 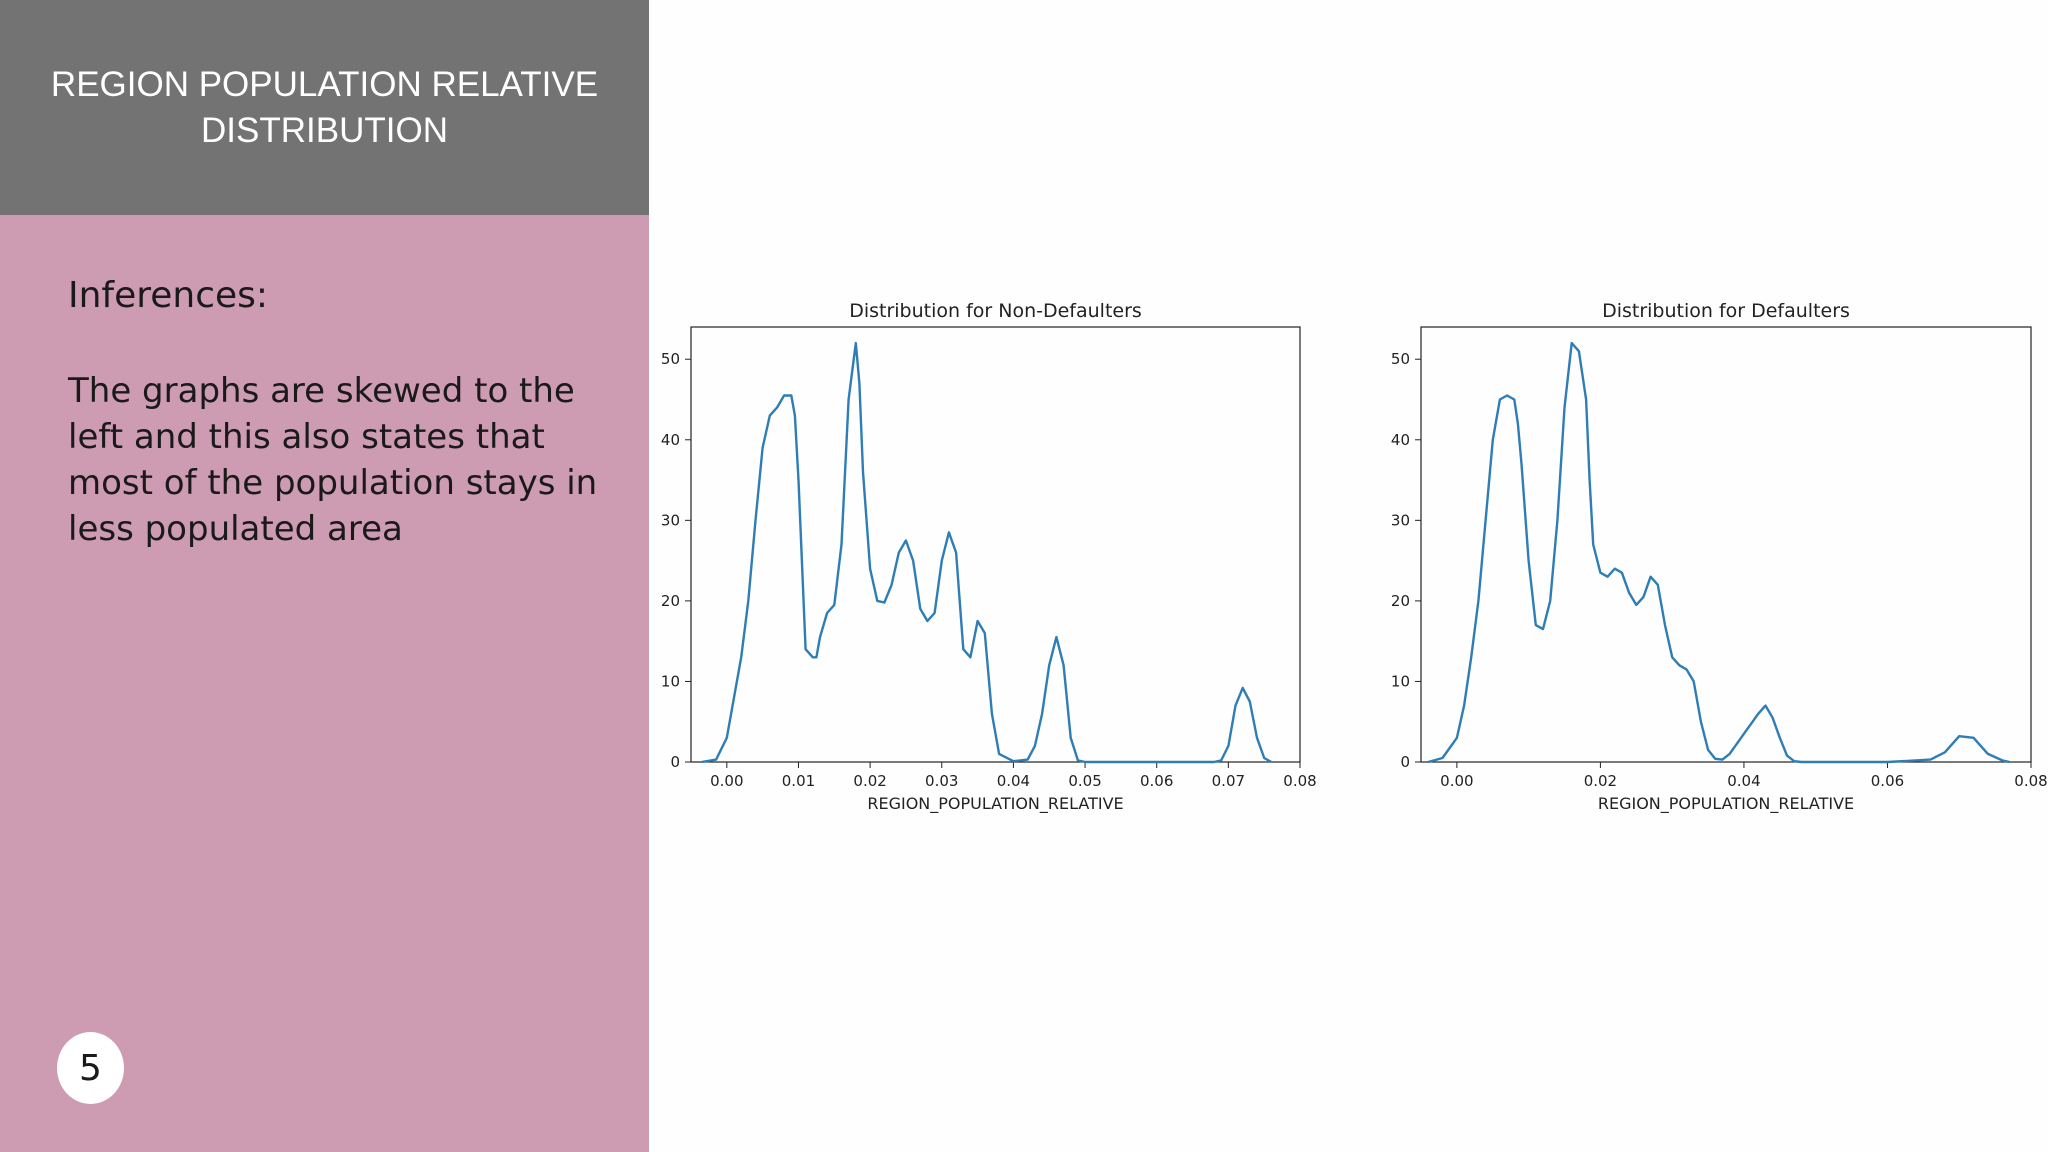 I want to click on x-tick-label: 0.07, so click(x=1228, y=781).